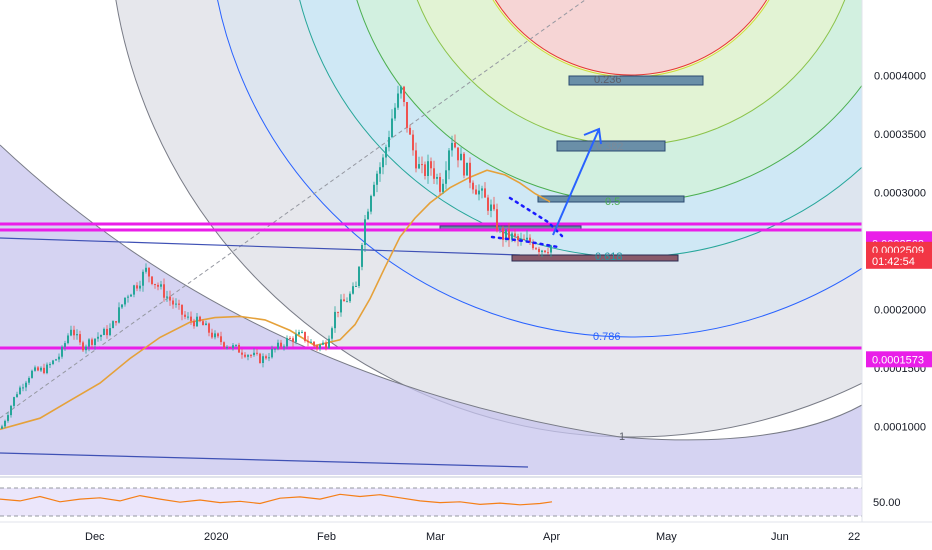 The height and width of the screenshot is (550, 932). I want to click on time-tick-label: Dec, so click(95, 537).